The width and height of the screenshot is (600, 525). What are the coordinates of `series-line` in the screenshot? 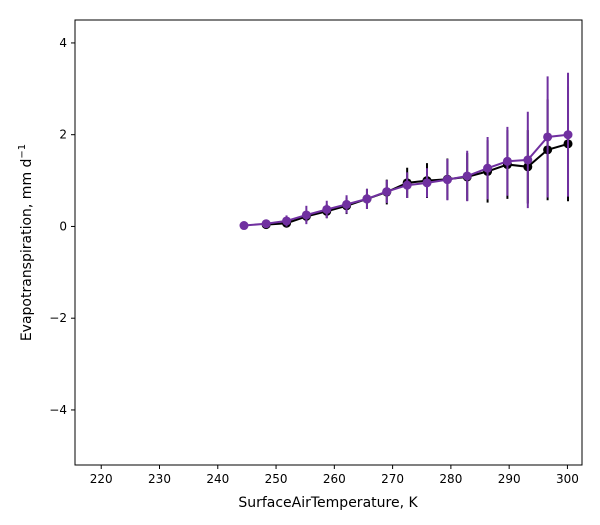 It's located at (417, 184).